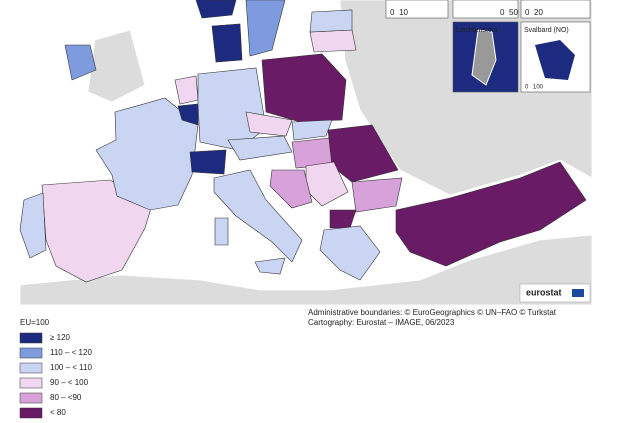 This screenshot has width=635, height=423. What do you see at coordinates (270, 266) in the screenshot?
I see `sicily` at bounding box center [270, 266].